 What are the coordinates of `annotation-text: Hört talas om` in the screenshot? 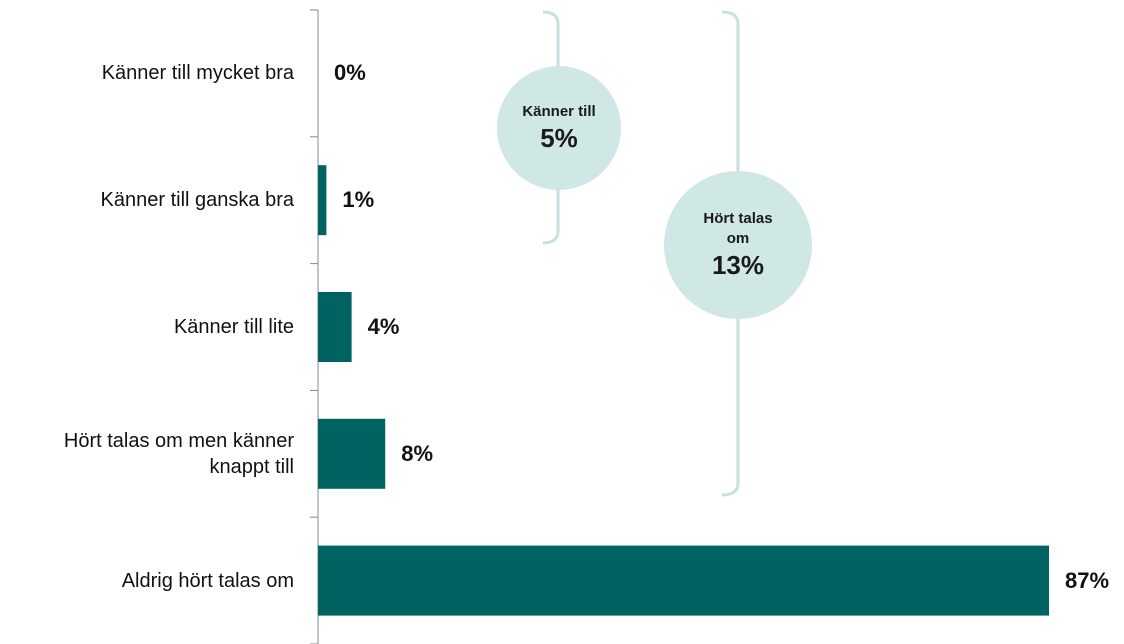 It's located at (738, 228).